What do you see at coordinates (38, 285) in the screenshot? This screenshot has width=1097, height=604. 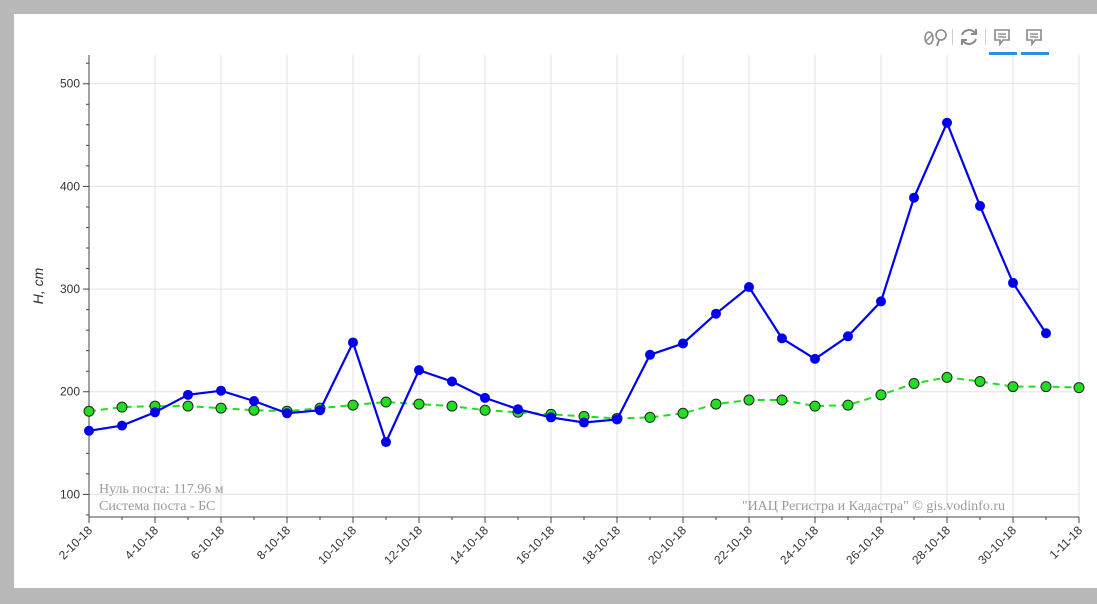 I see `y-axis-label: H, cm` at bounding box center [38, 285].